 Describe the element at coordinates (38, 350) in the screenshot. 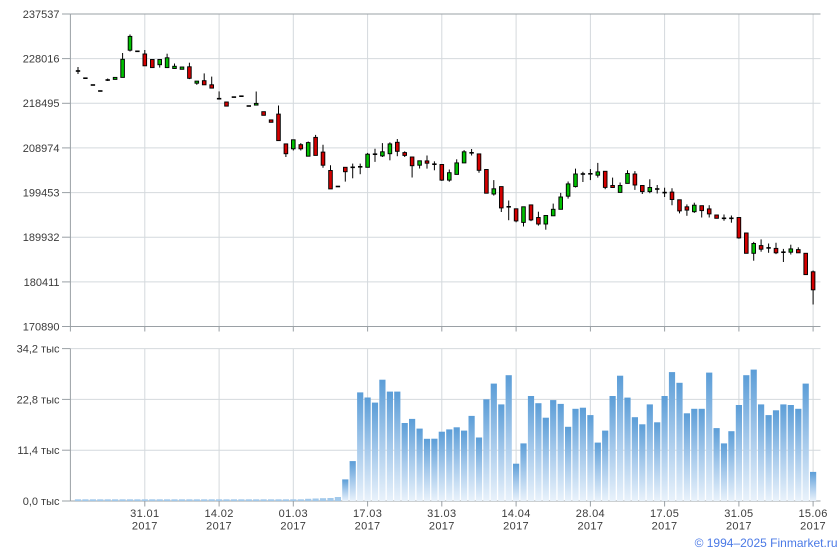

I see `svg-text: 34,2 тыс` at that location.